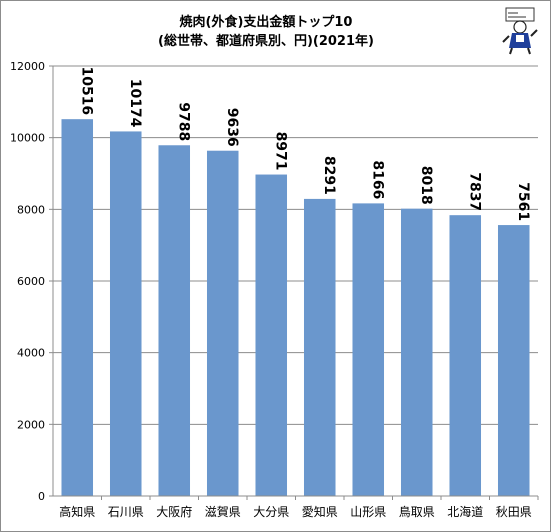  I want to click on data-label: 10174, so click(135, 103).